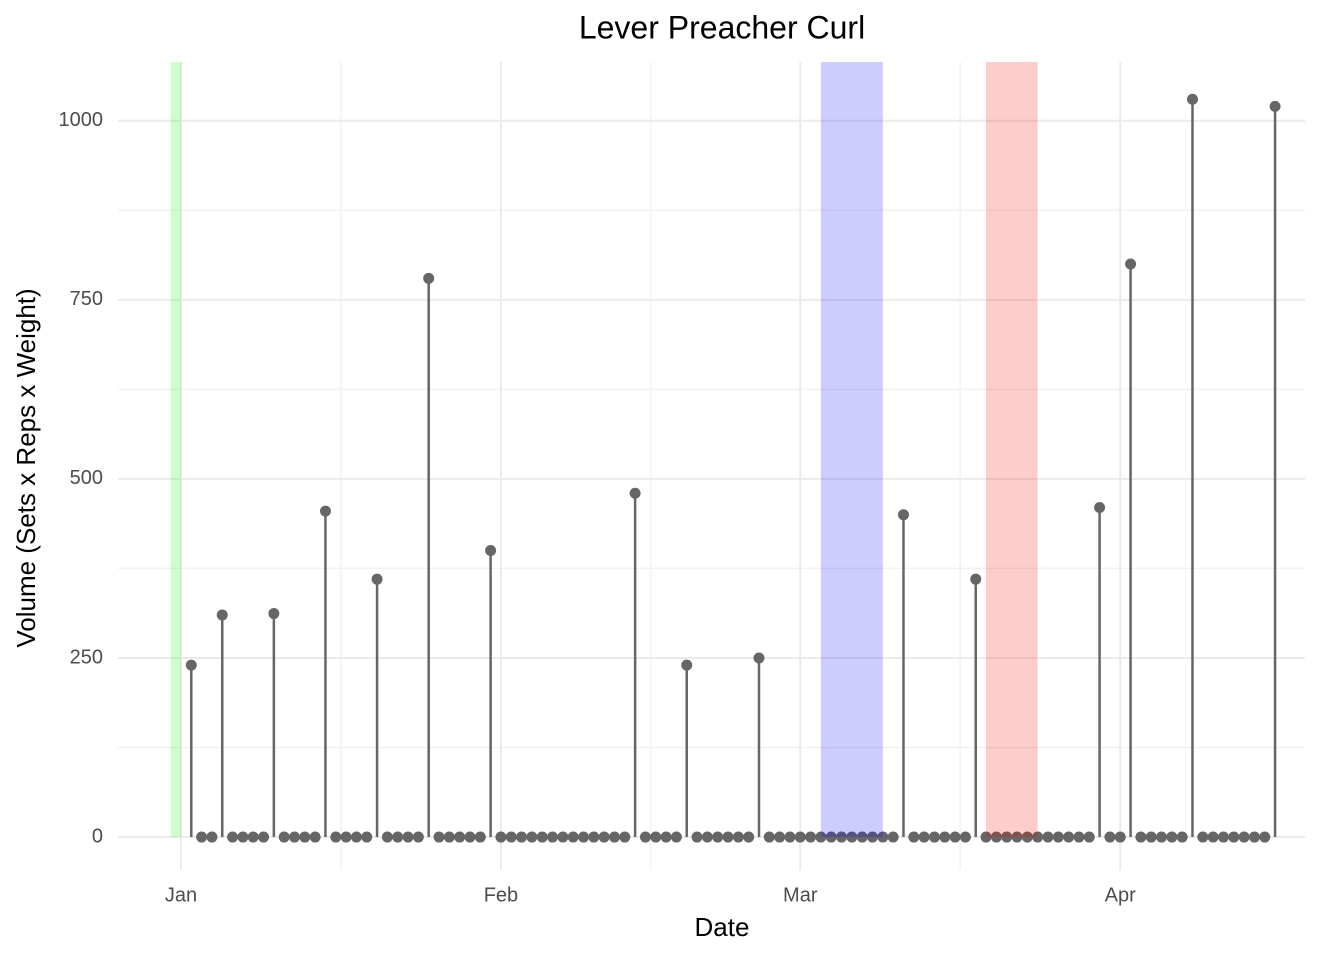  I want to click on x-axis-title: Date, so click(722, 927).